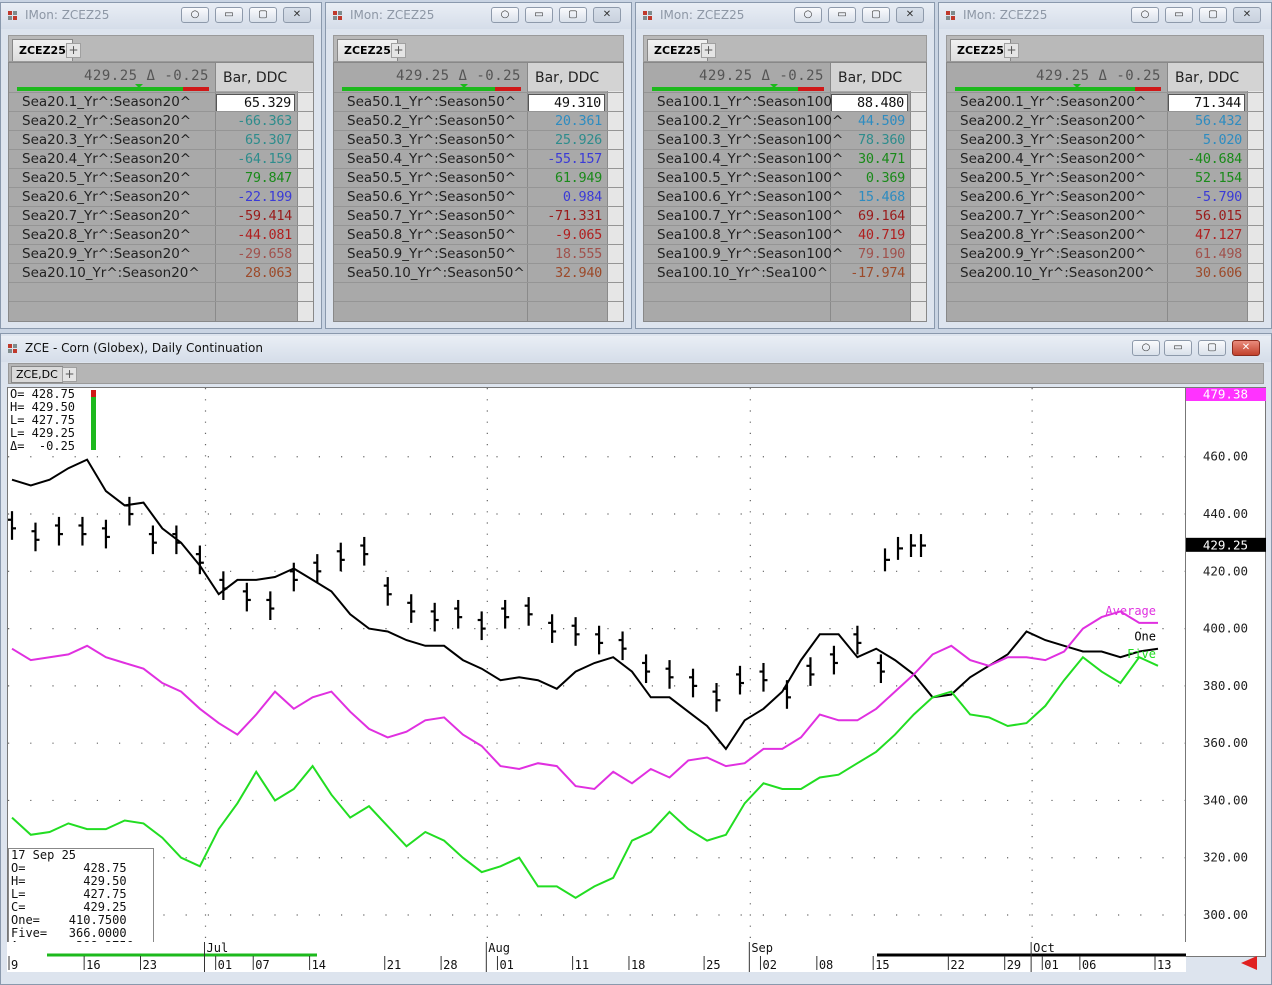 The width and height of the screenshot is (1272, 985). I want to click on table-row: Sea50.3_Yr^:Season50^ 25.926, so click(478, 139).